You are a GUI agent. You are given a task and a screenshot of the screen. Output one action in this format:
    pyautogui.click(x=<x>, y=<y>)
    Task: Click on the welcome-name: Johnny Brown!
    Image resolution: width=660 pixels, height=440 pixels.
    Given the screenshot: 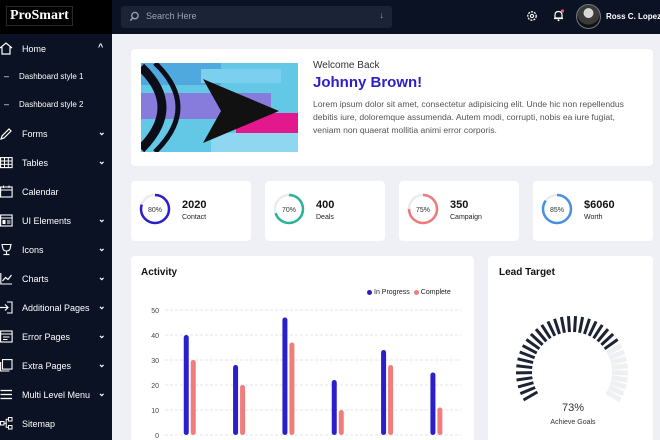 What is the action you would take?
    pyautogui.click(x=368, y=82)
    